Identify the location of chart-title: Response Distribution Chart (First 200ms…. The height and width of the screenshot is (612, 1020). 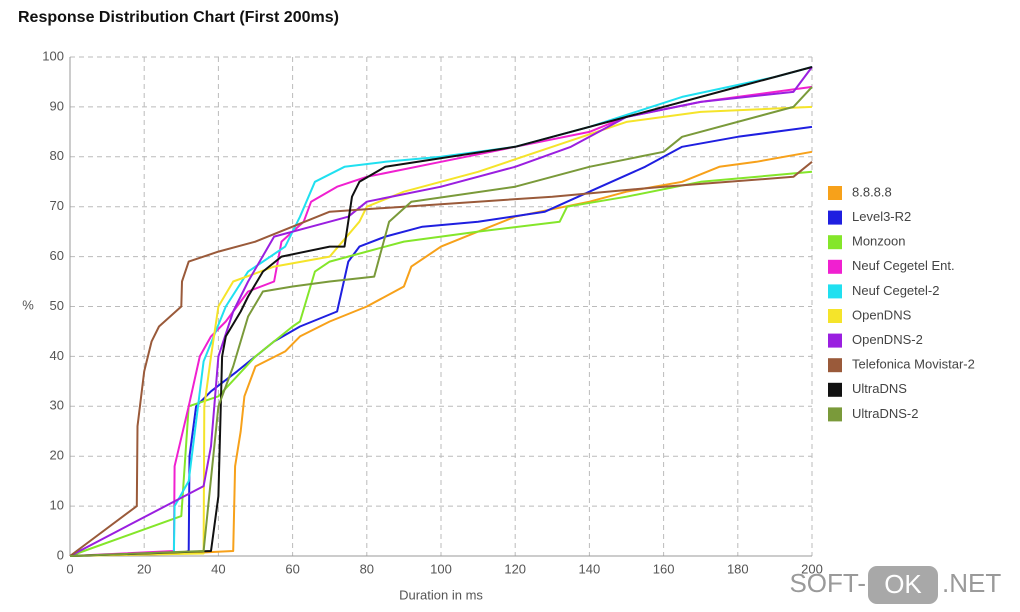
(178, 17).